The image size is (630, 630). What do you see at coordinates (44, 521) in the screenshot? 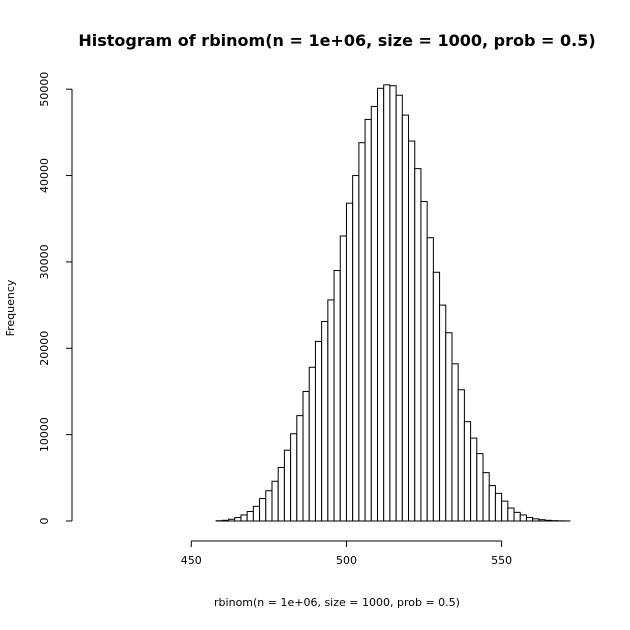
I see `y-tick-label: 0` at bounding box center [44, 521].